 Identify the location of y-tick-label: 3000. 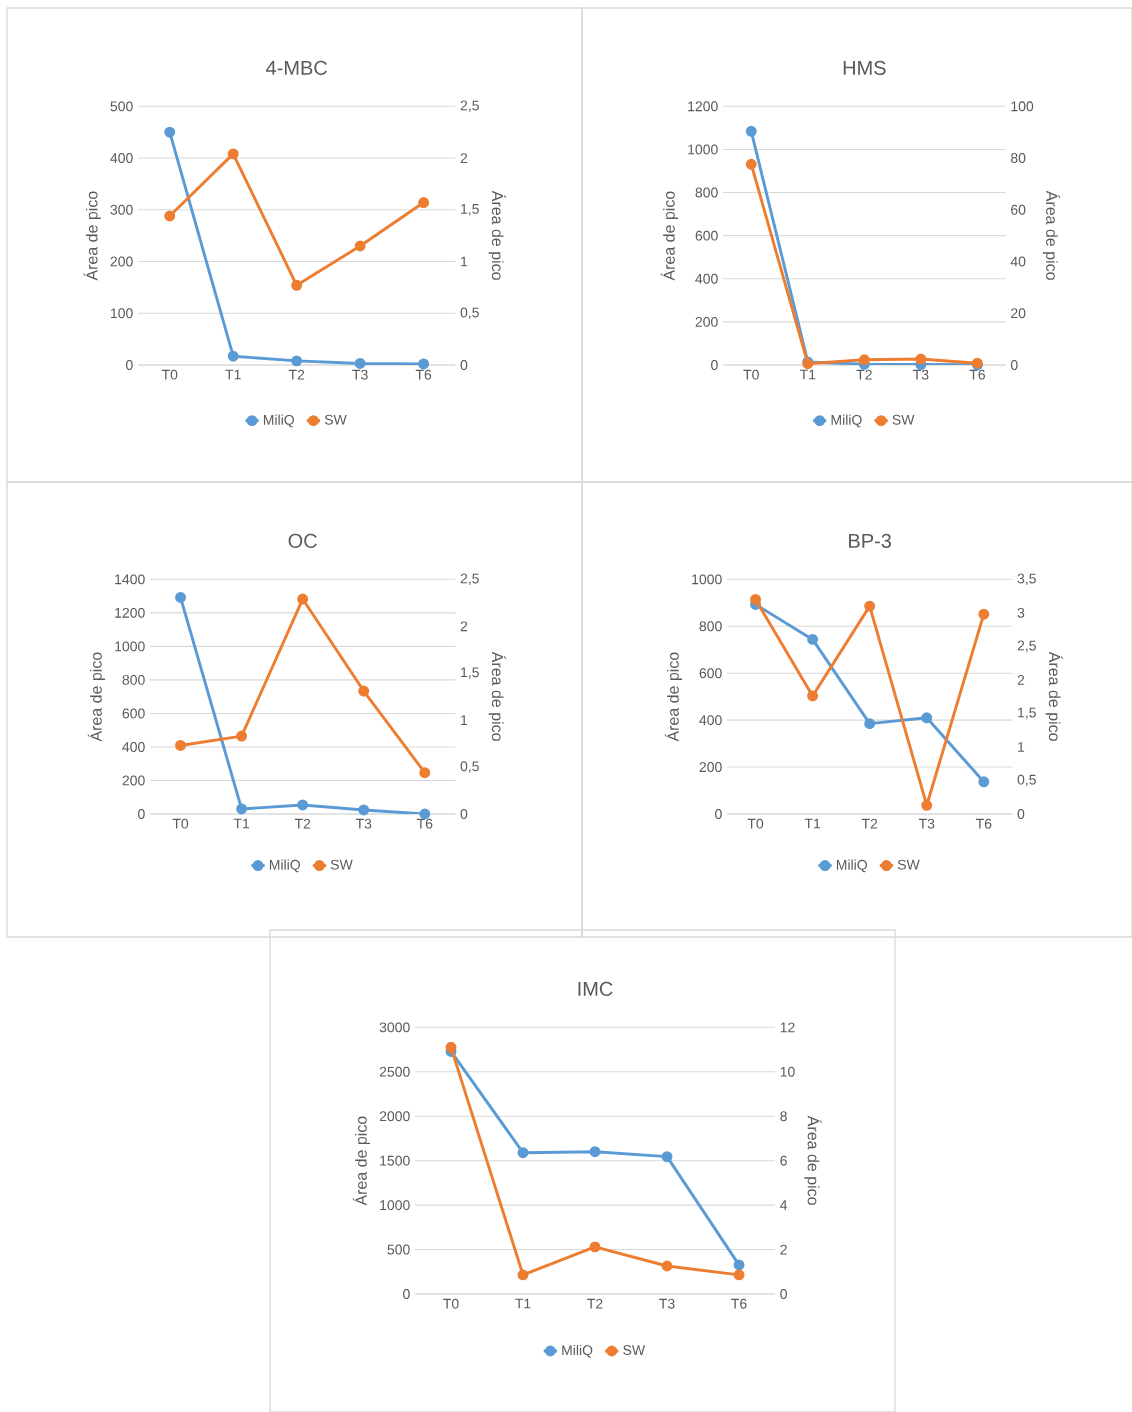
(394, 1027).